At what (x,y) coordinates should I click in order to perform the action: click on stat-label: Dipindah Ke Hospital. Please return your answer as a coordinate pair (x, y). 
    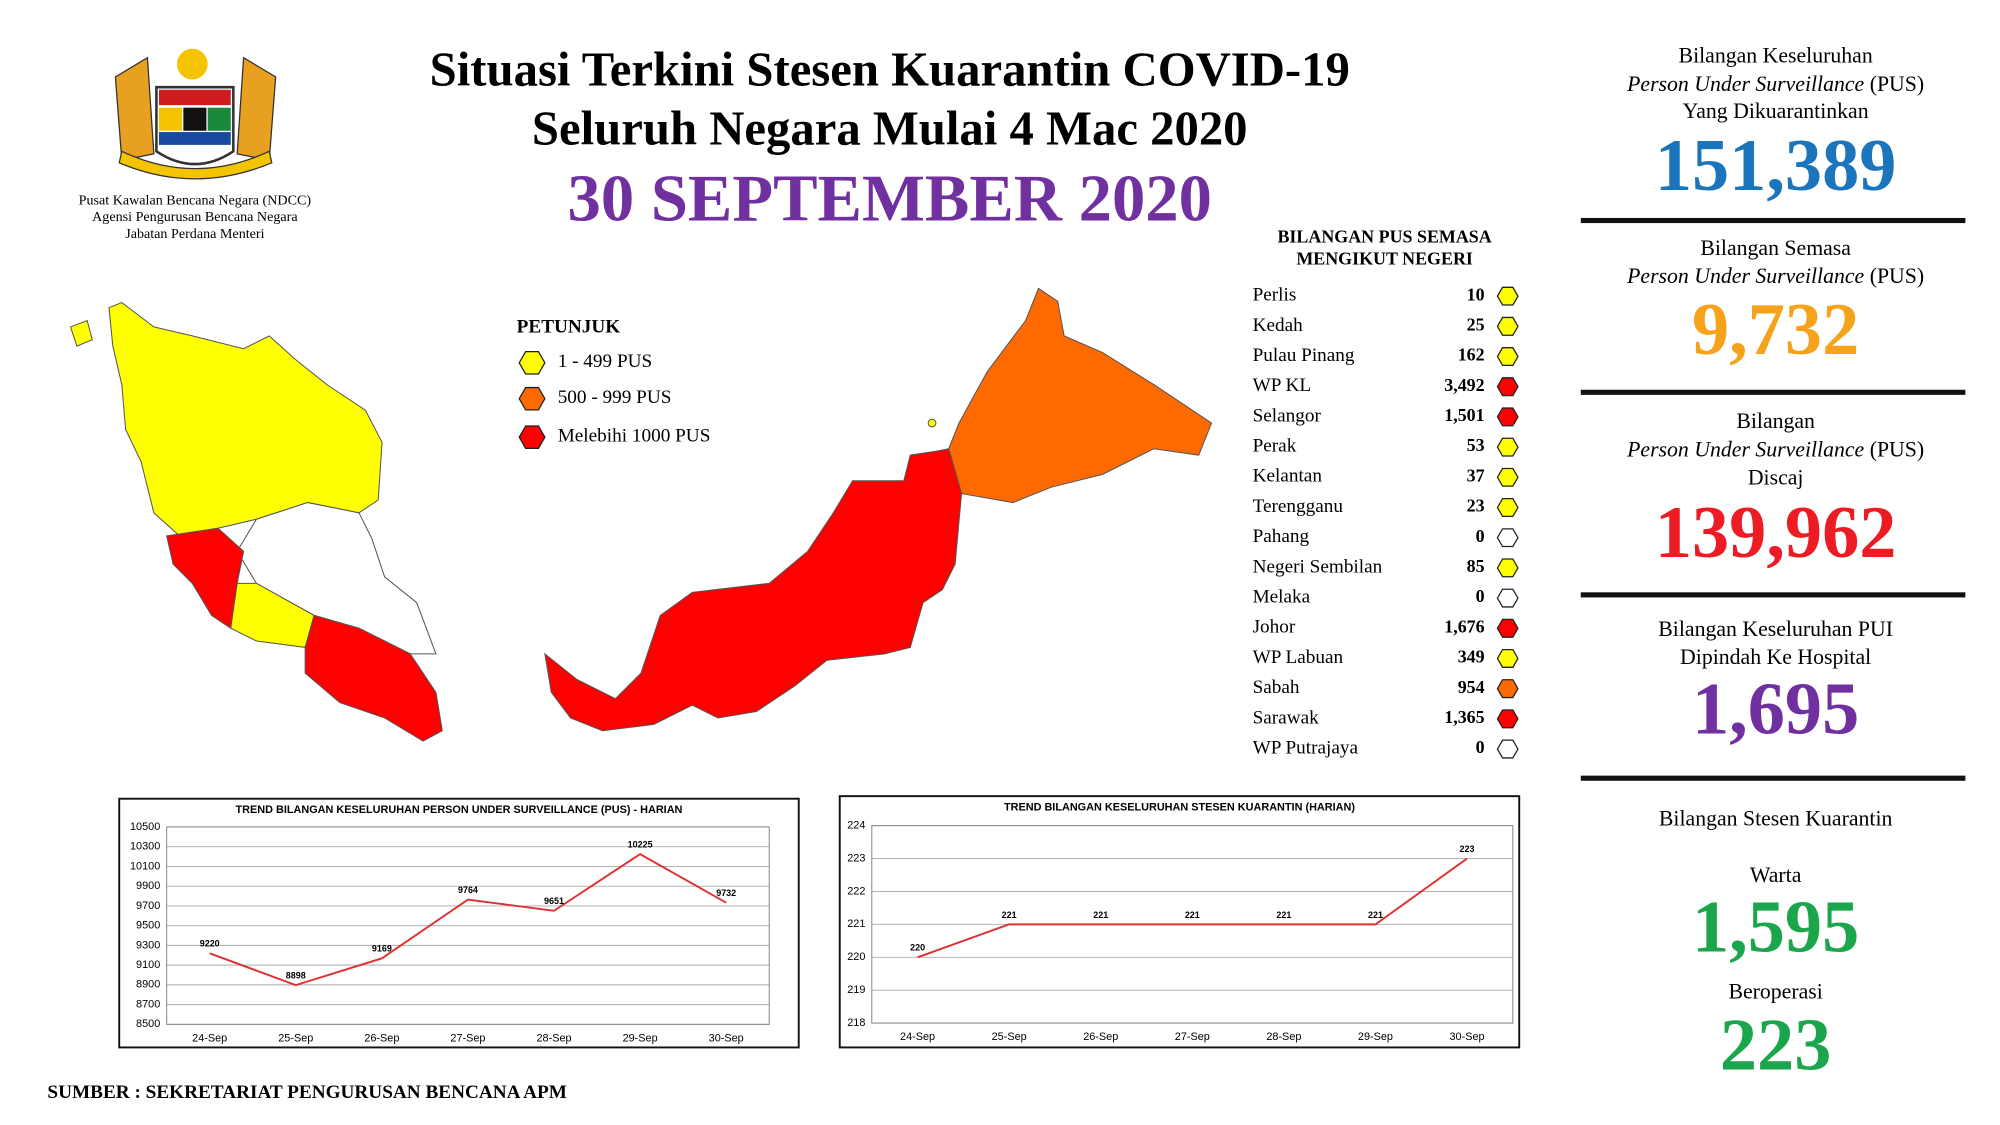
    Looking at the image, I should click on (1775, 657).